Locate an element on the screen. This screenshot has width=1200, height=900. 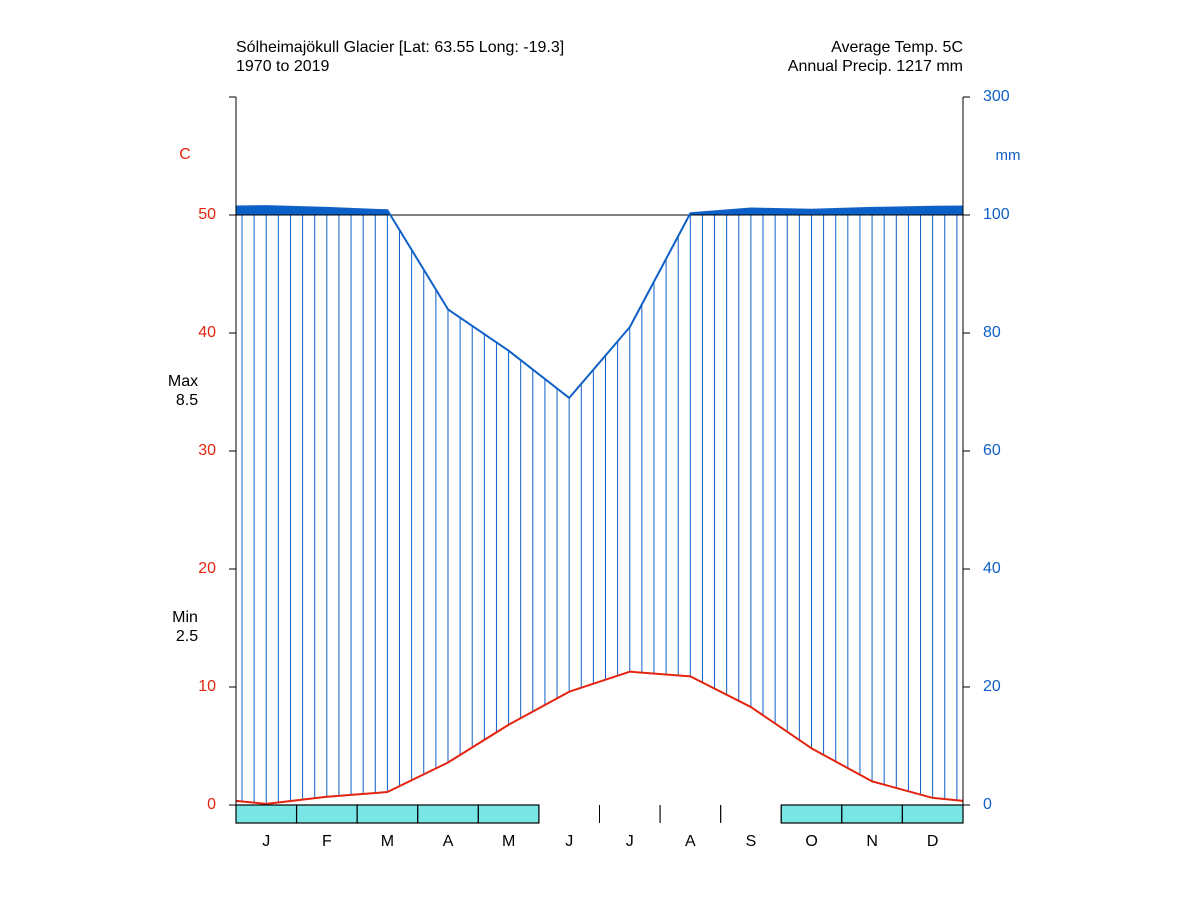
min-value: 2.5 is located at coordinates (187, 636).